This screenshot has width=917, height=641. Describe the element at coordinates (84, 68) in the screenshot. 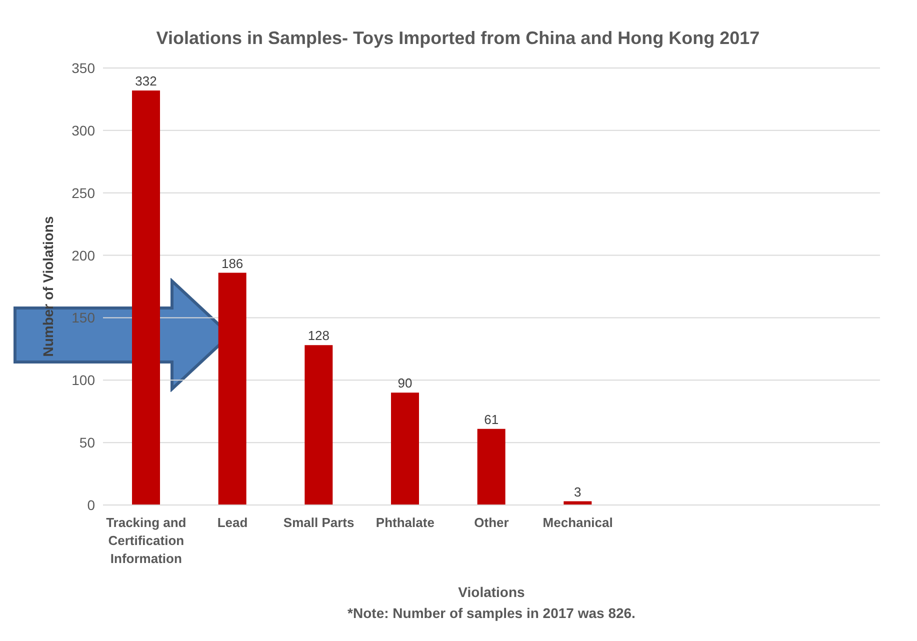

I see `y-tick-label: 350` at that location.